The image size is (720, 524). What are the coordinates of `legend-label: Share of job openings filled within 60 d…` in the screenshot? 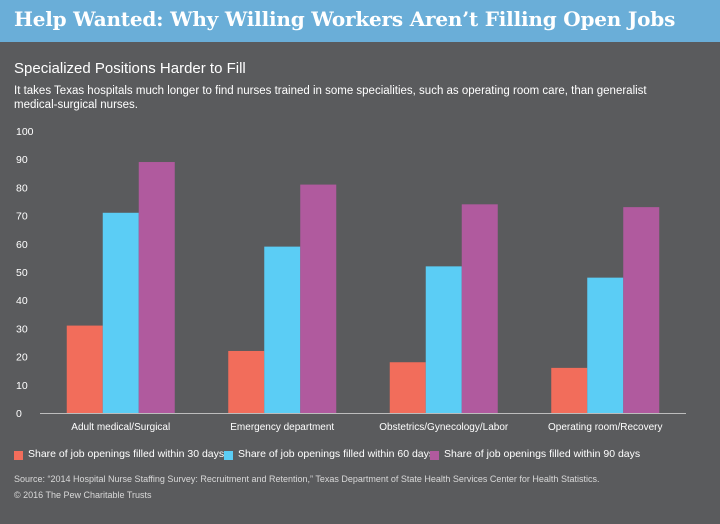 It's located at (336, 454).